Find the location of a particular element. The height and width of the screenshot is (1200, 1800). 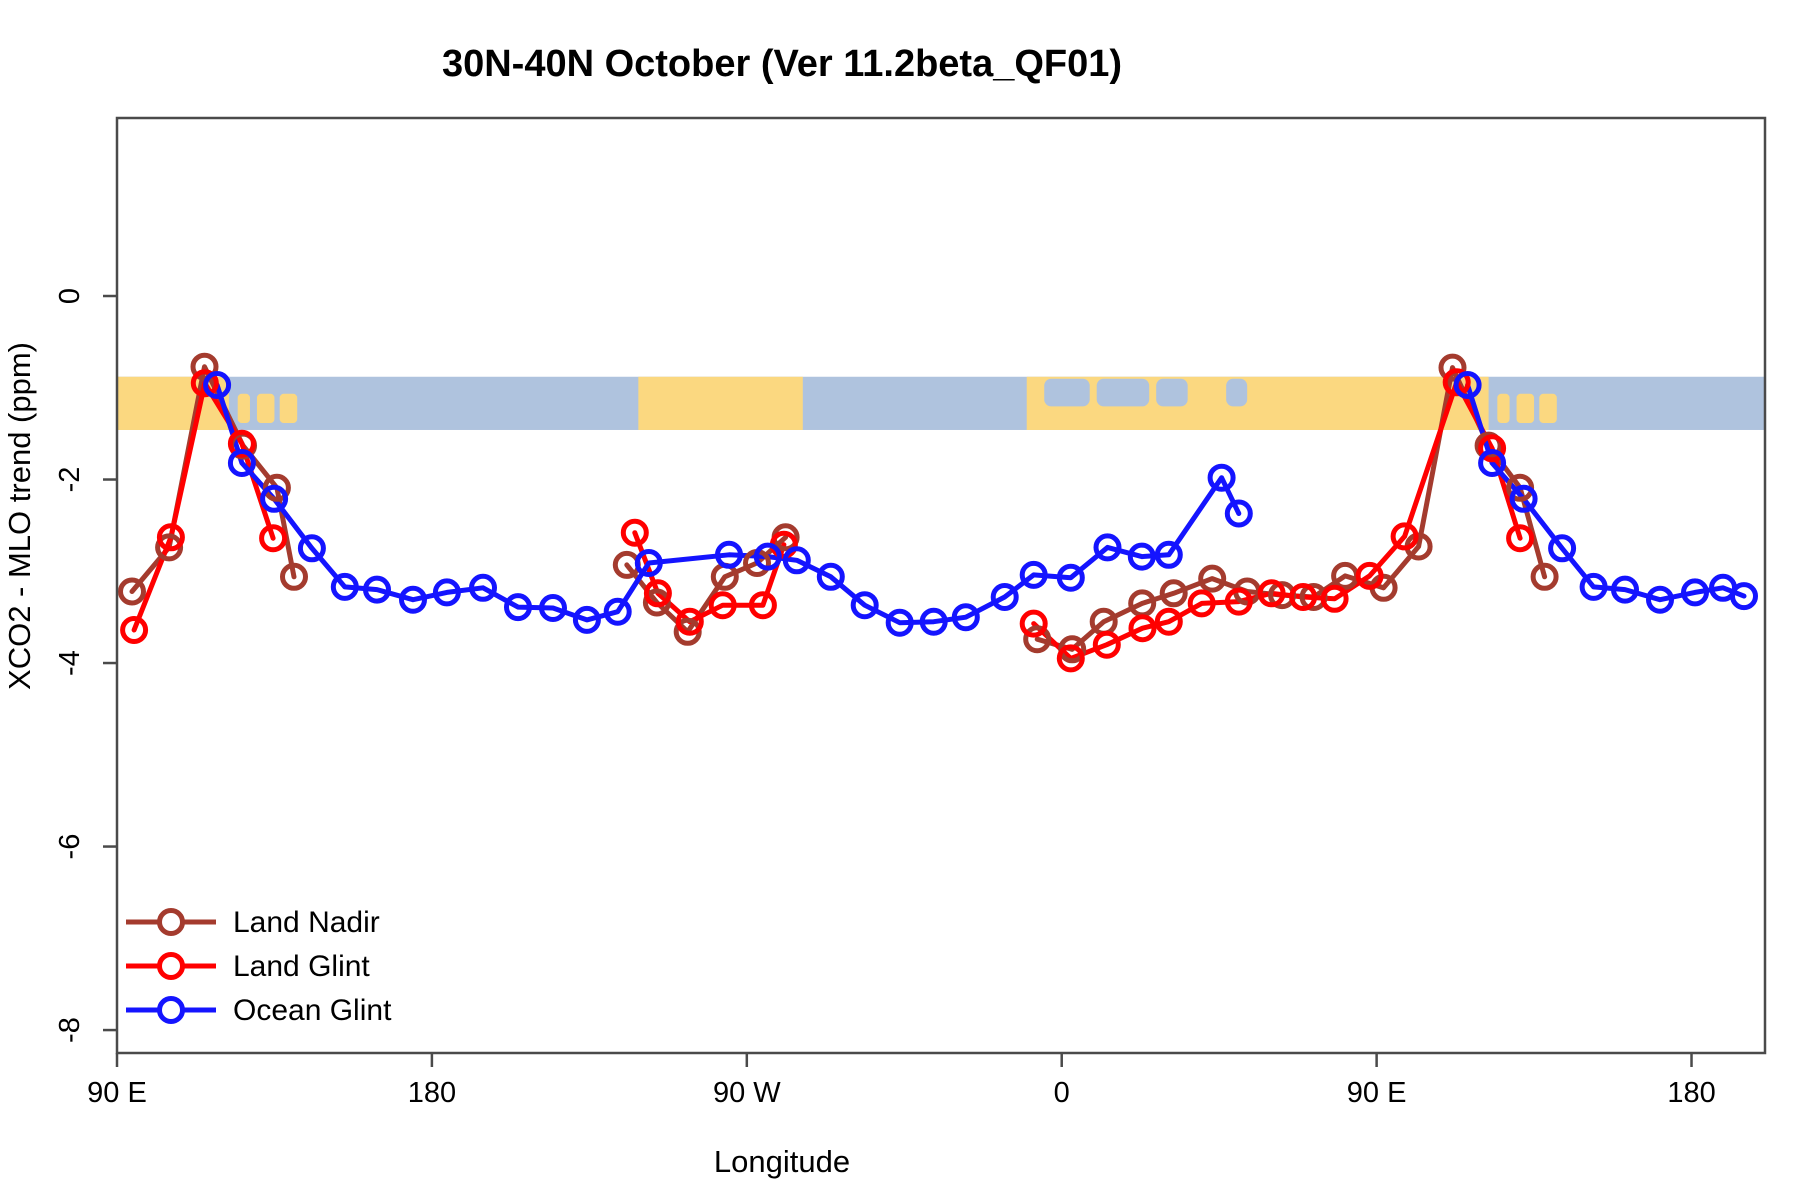

legend: Land Nadir Land Glint Ocean Glint is located at coordinates (259, 966).